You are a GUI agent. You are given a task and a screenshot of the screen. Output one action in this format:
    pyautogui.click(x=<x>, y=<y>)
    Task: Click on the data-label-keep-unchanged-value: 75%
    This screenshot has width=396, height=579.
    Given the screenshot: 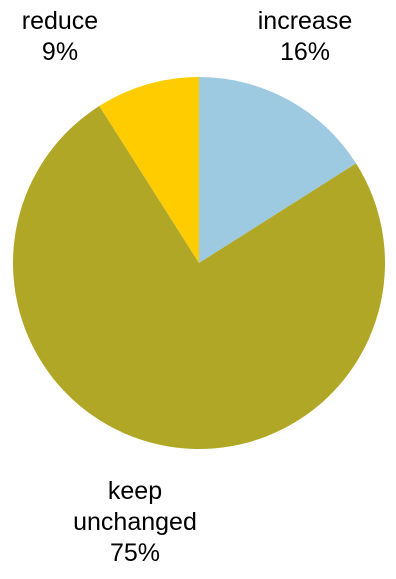 What is the action you would take?
    pyautogui.click(x=135, y=553)
    